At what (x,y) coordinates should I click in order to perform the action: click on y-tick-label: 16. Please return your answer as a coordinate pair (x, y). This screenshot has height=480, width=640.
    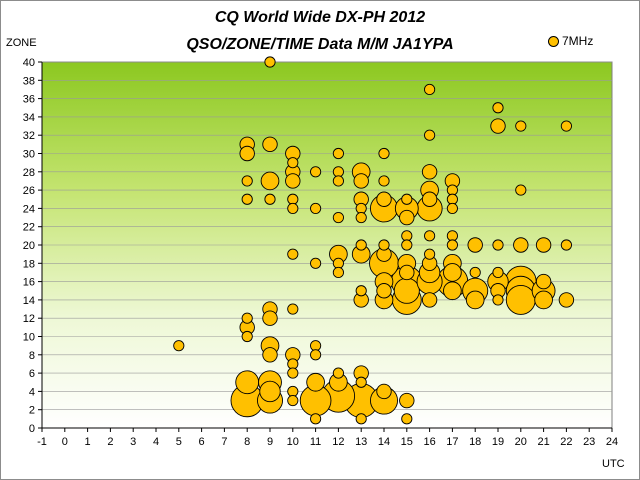
    Looking at the image, I should click on (29, 283).